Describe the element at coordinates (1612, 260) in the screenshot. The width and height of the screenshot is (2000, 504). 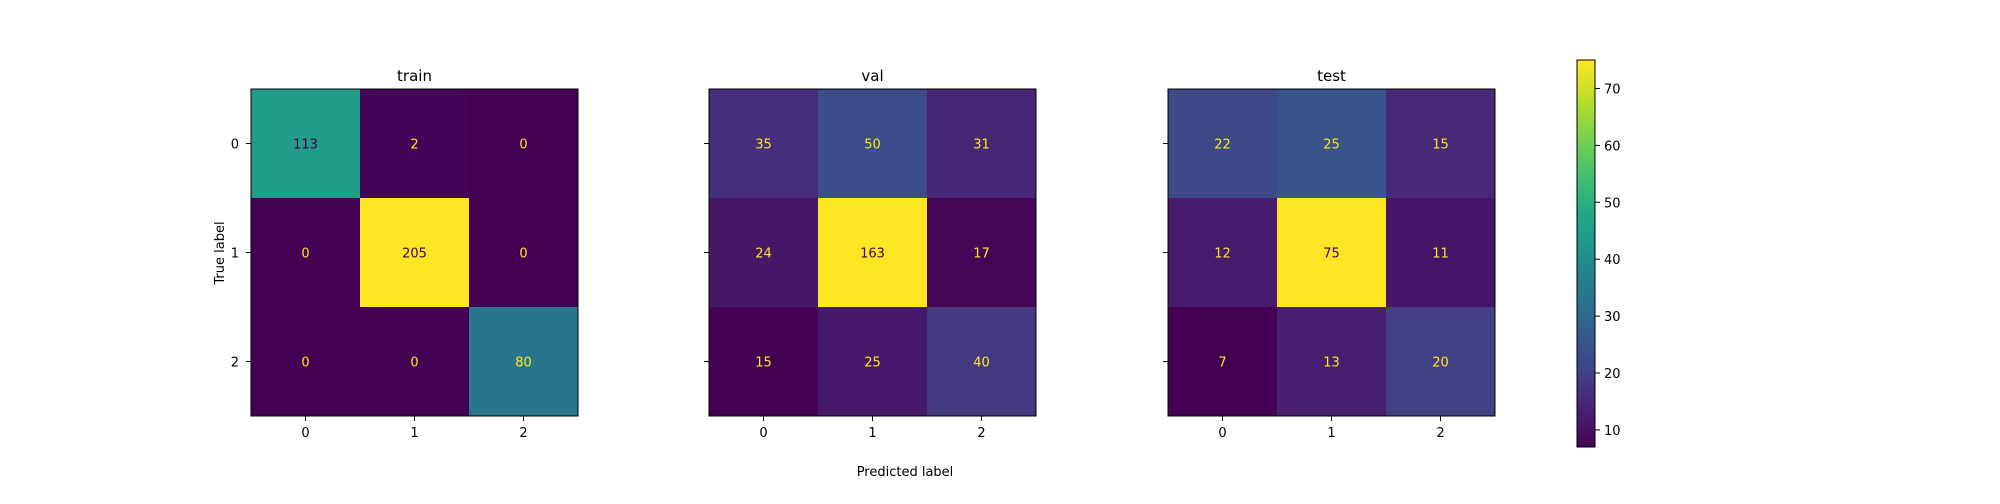
I see `colorbar-tick-label: 40` at that location.